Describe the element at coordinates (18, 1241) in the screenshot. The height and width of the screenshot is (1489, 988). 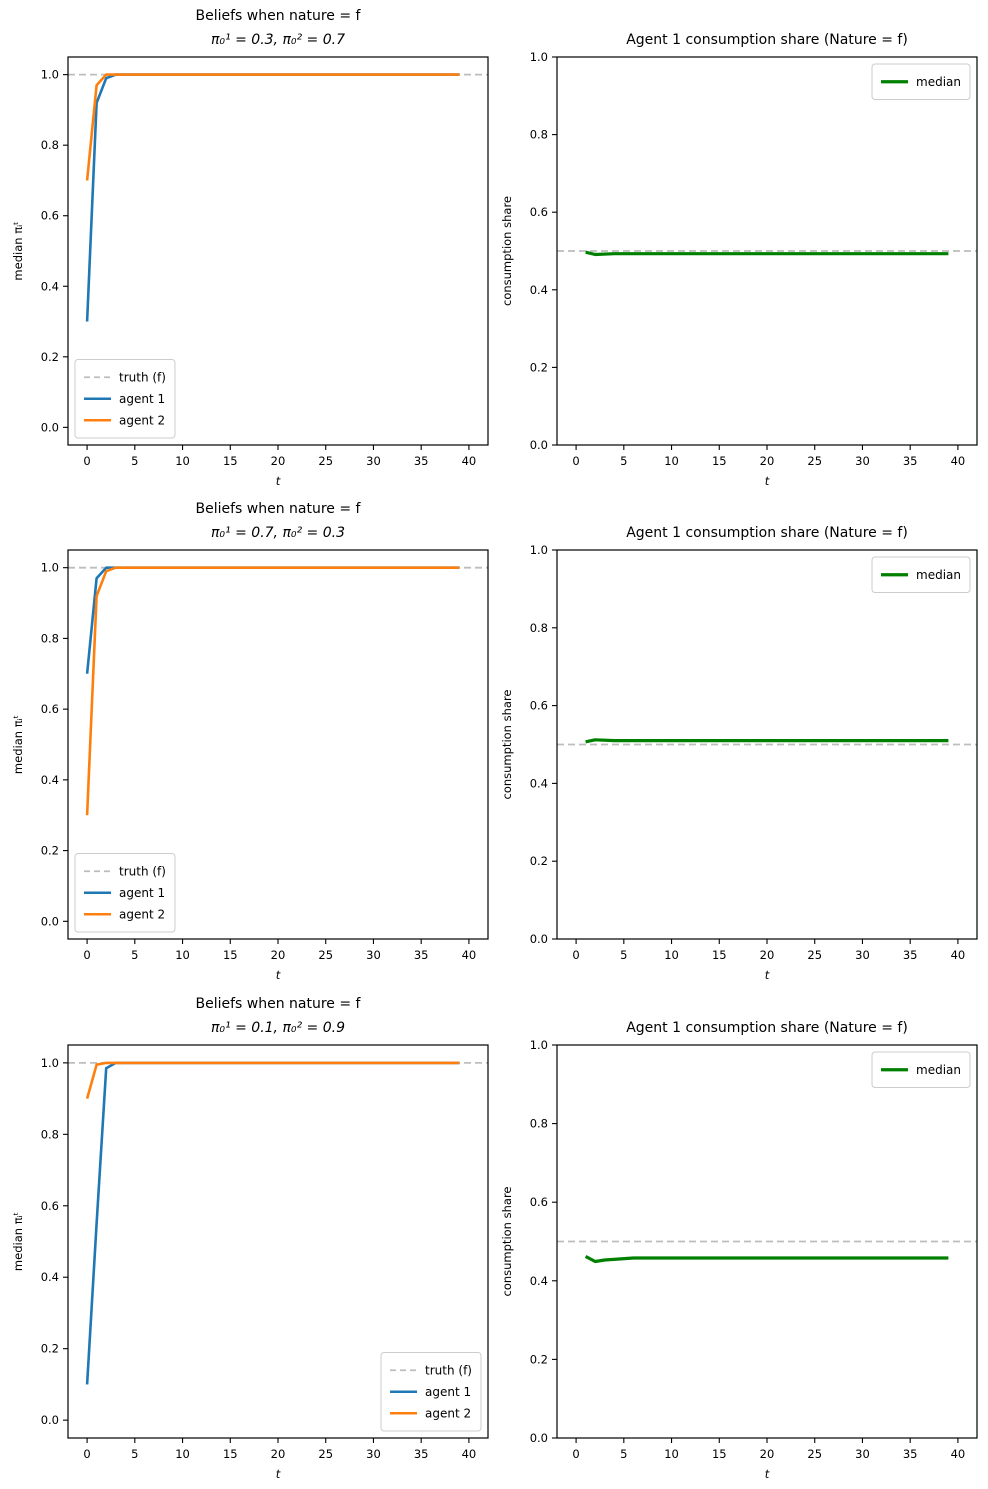
I see `y-axis-label: median πᵢᵗ` at that location.